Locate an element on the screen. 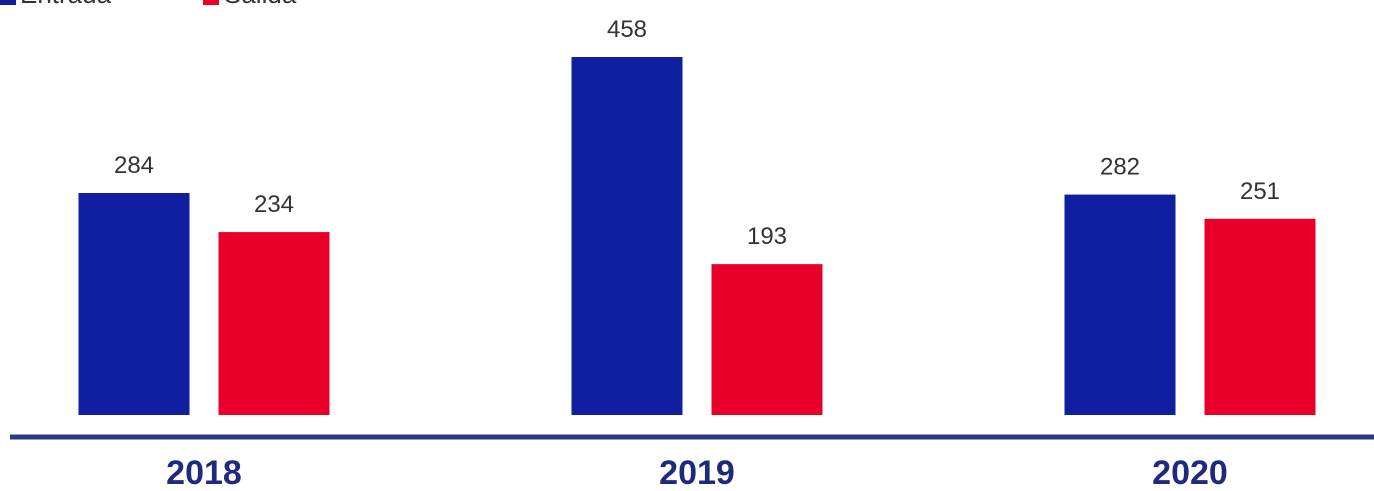 This screenshot has height=491, width=1374. bar-salida-2019 is located at coordinates (767, 339).